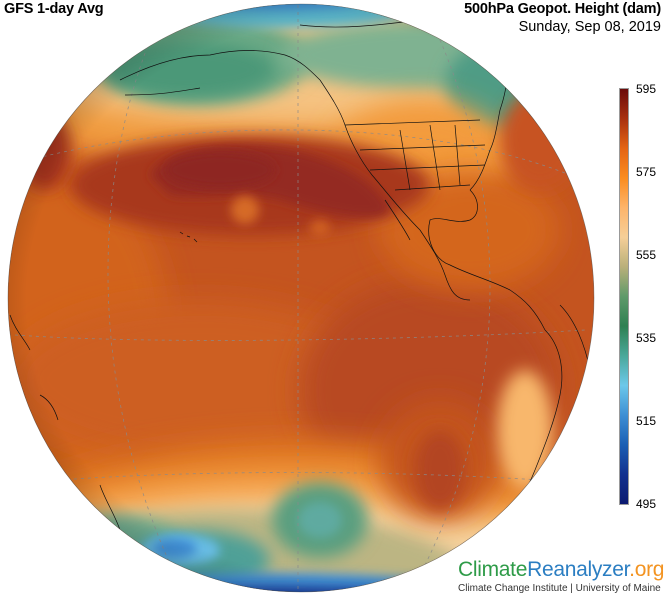 Image resolution: width=665 pixels, height=599 pixels. I want to click on colorbar-tick-595: 595, so click(646, 89).